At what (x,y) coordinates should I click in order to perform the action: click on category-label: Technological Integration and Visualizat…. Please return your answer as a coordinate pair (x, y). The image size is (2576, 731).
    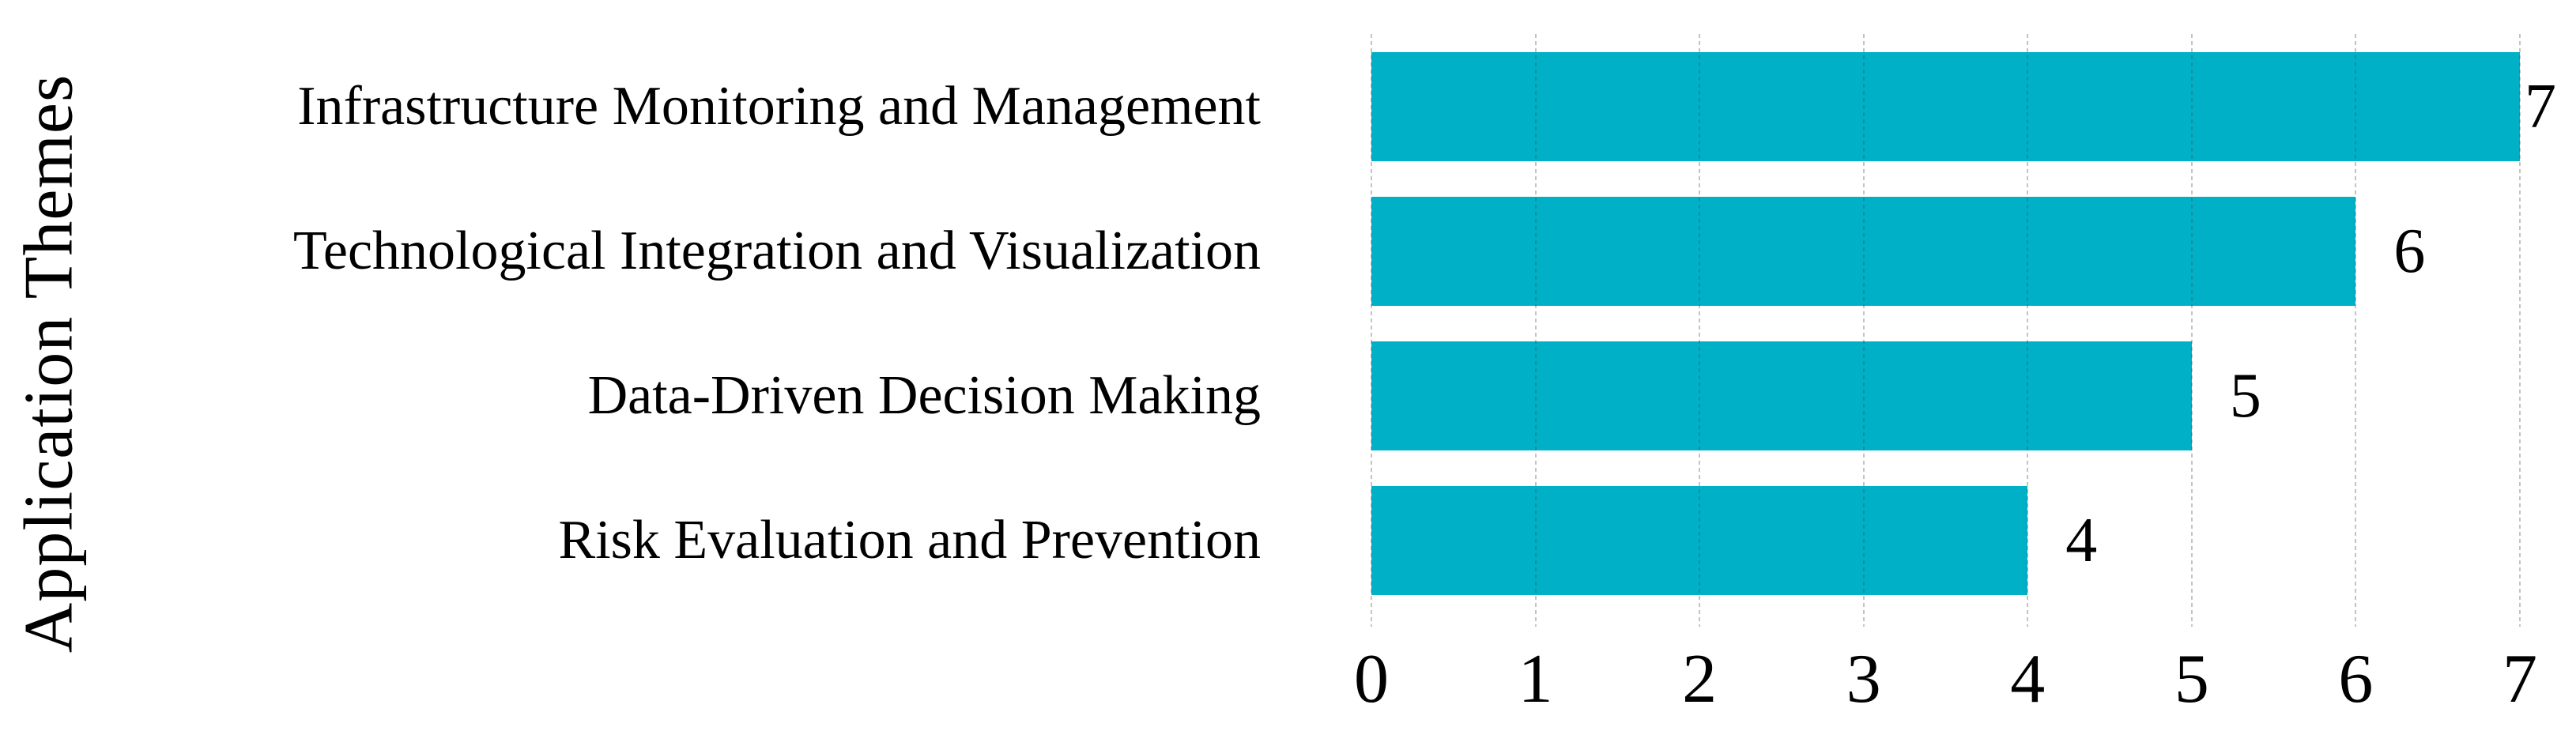
    Looking at the image, I should click on (777, 251).